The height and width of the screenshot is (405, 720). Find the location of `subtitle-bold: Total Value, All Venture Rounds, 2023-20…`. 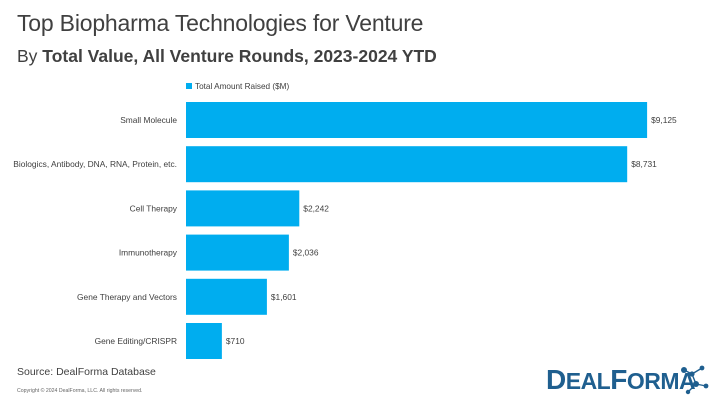

subtitle-bold: Total Value, All Venture Rounds, 2023-20… is located at coordinates (239, 56).